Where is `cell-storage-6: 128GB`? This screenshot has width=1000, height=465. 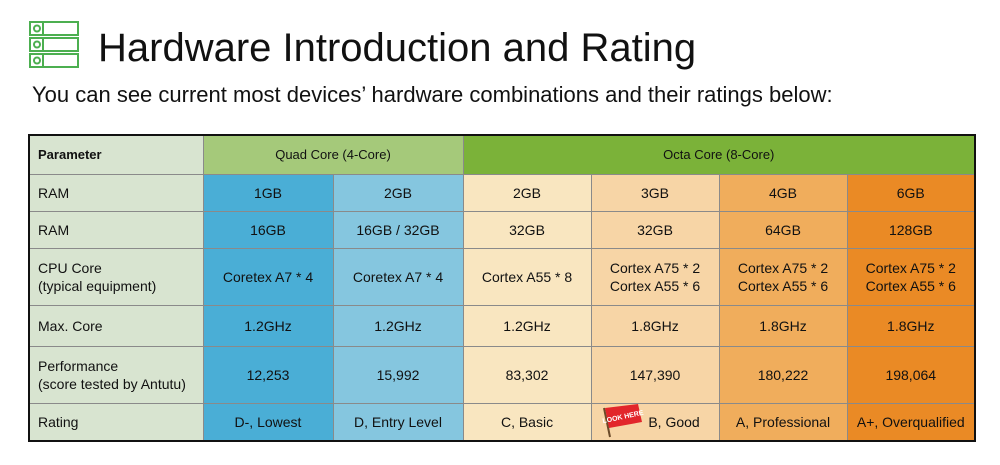 cell-storage-6: 128GB is located at coordinates (911, 230).